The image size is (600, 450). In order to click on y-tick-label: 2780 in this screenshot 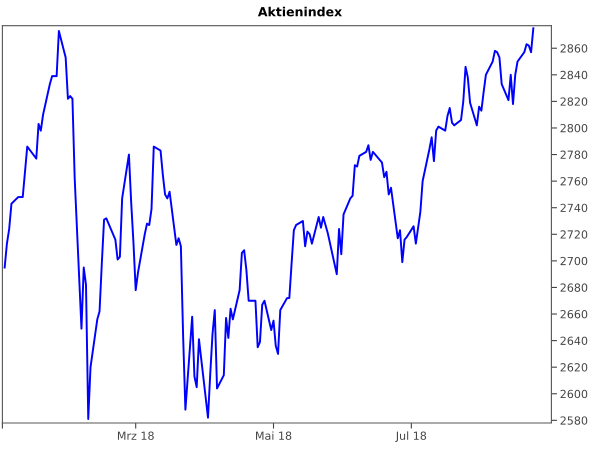, I will do `click(574, 154)`.